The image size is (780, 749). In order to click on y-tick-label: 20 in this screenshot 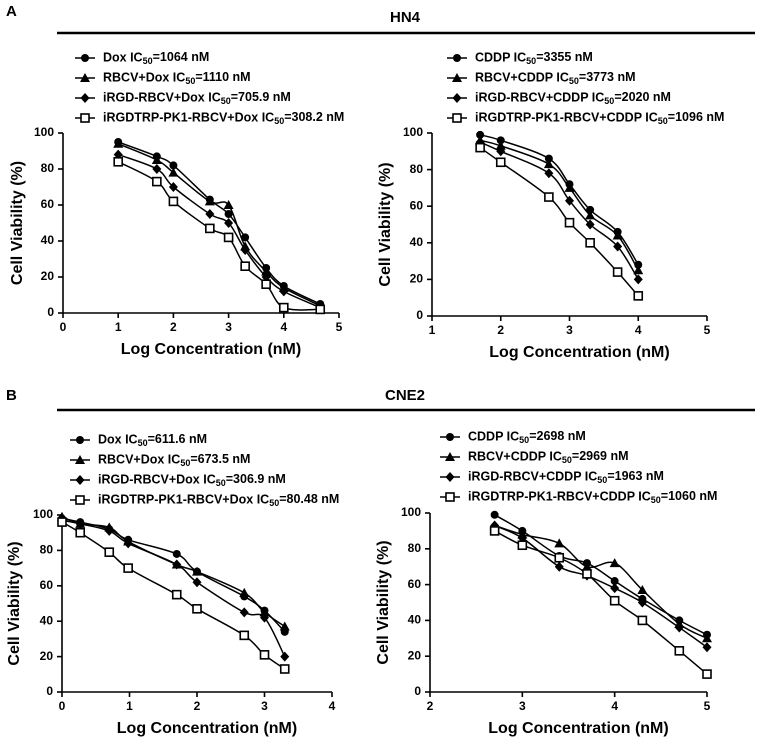, I will do `click(415, 655)`.